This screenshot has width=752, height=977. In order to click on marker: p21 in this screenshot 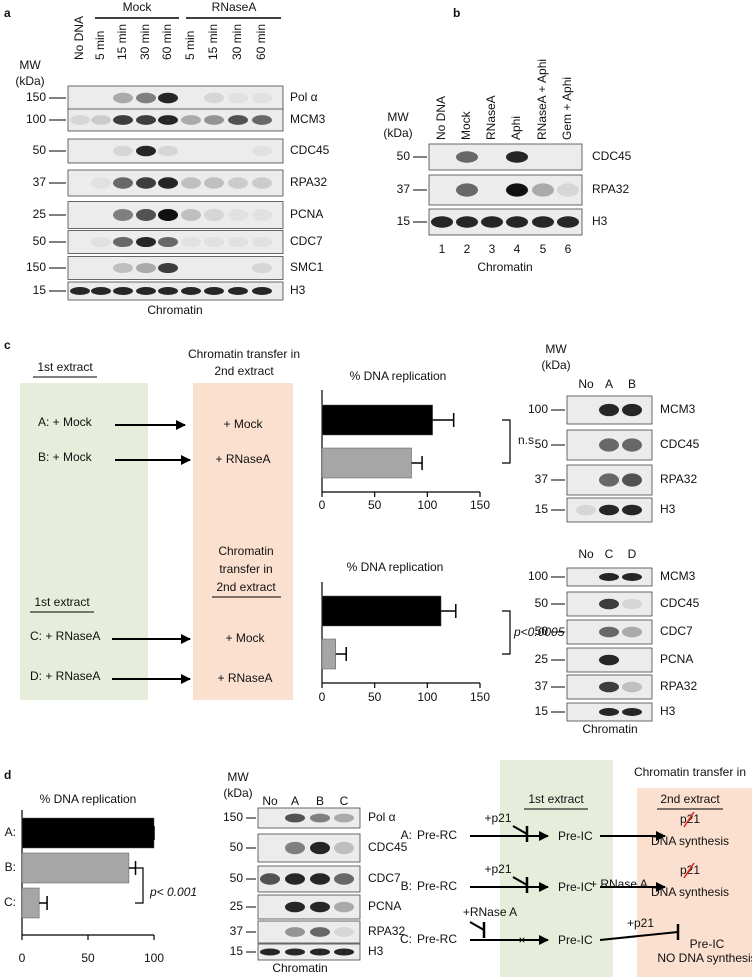, I will do `click(690, 819)`.